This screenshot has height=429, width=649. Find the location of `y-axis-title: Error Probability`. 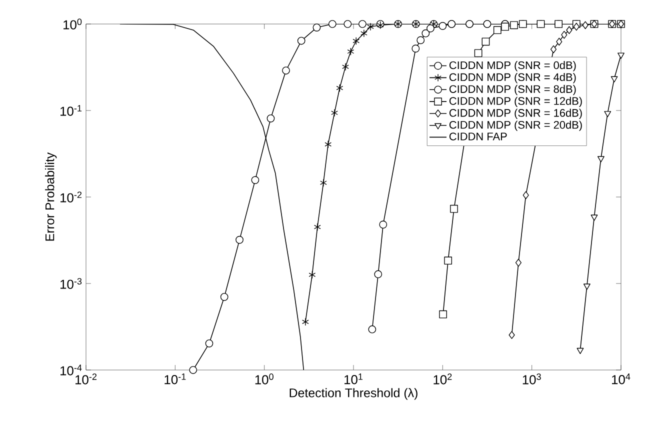

y-axis-title: Error Probability is located at coordinates (51, 196).